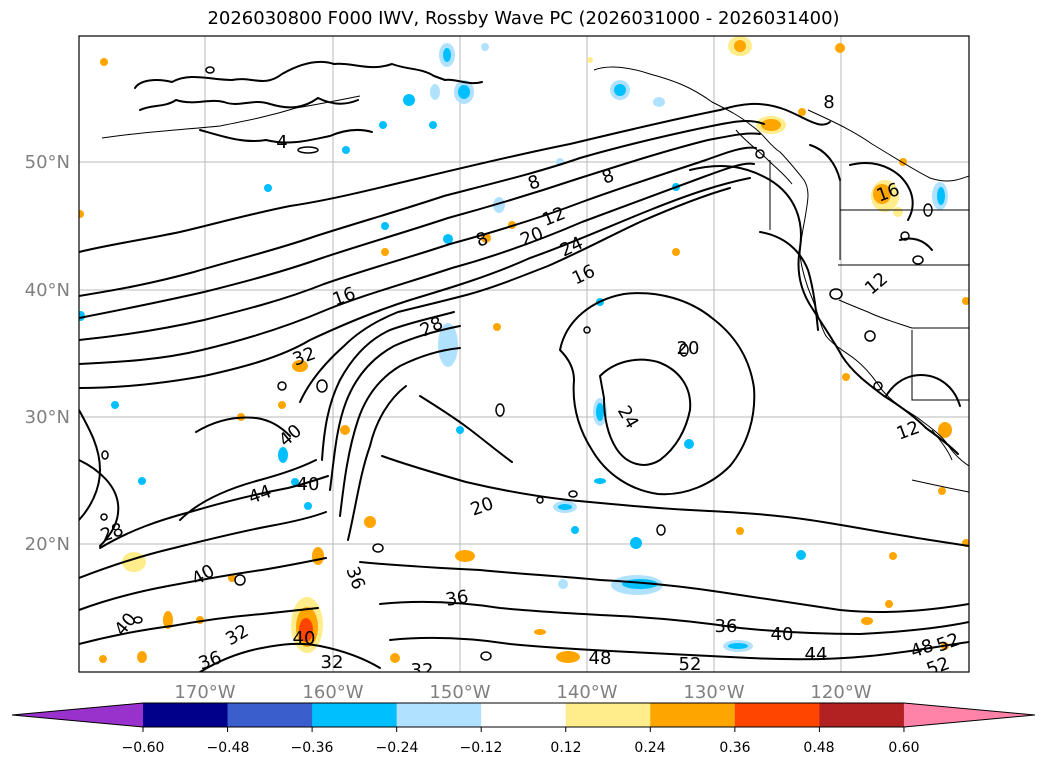 The width and height of the screenshot is (1047, 765). What do you see at coordinates (828, 102) in the screenshot?
I see `contour-label: 8` at bounding box center [828, 102].